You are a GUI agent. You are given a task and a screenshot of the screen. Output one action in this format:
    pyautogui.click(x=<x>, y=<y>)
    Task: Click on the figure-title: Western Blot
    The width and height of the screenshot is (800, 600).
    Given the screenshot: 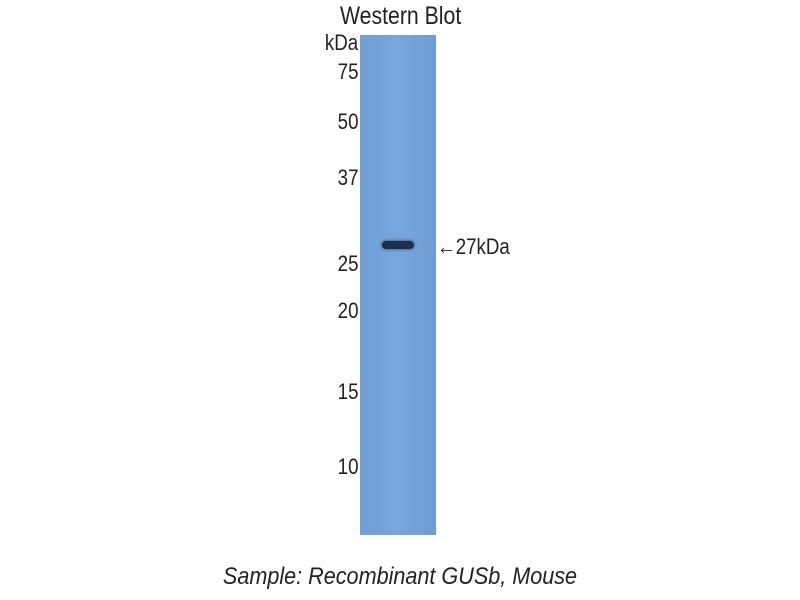 What is the action you would take?
    pyautogui.click(x=401, y=16)
    